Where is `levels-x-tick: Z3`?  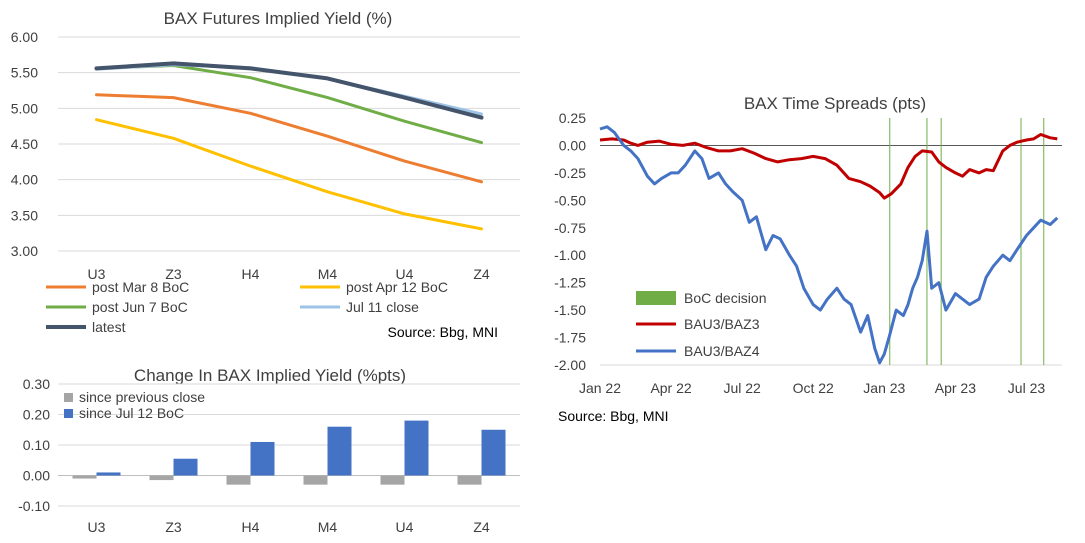 levels-x-tick: Z3 is located at coordinates (173, 274).